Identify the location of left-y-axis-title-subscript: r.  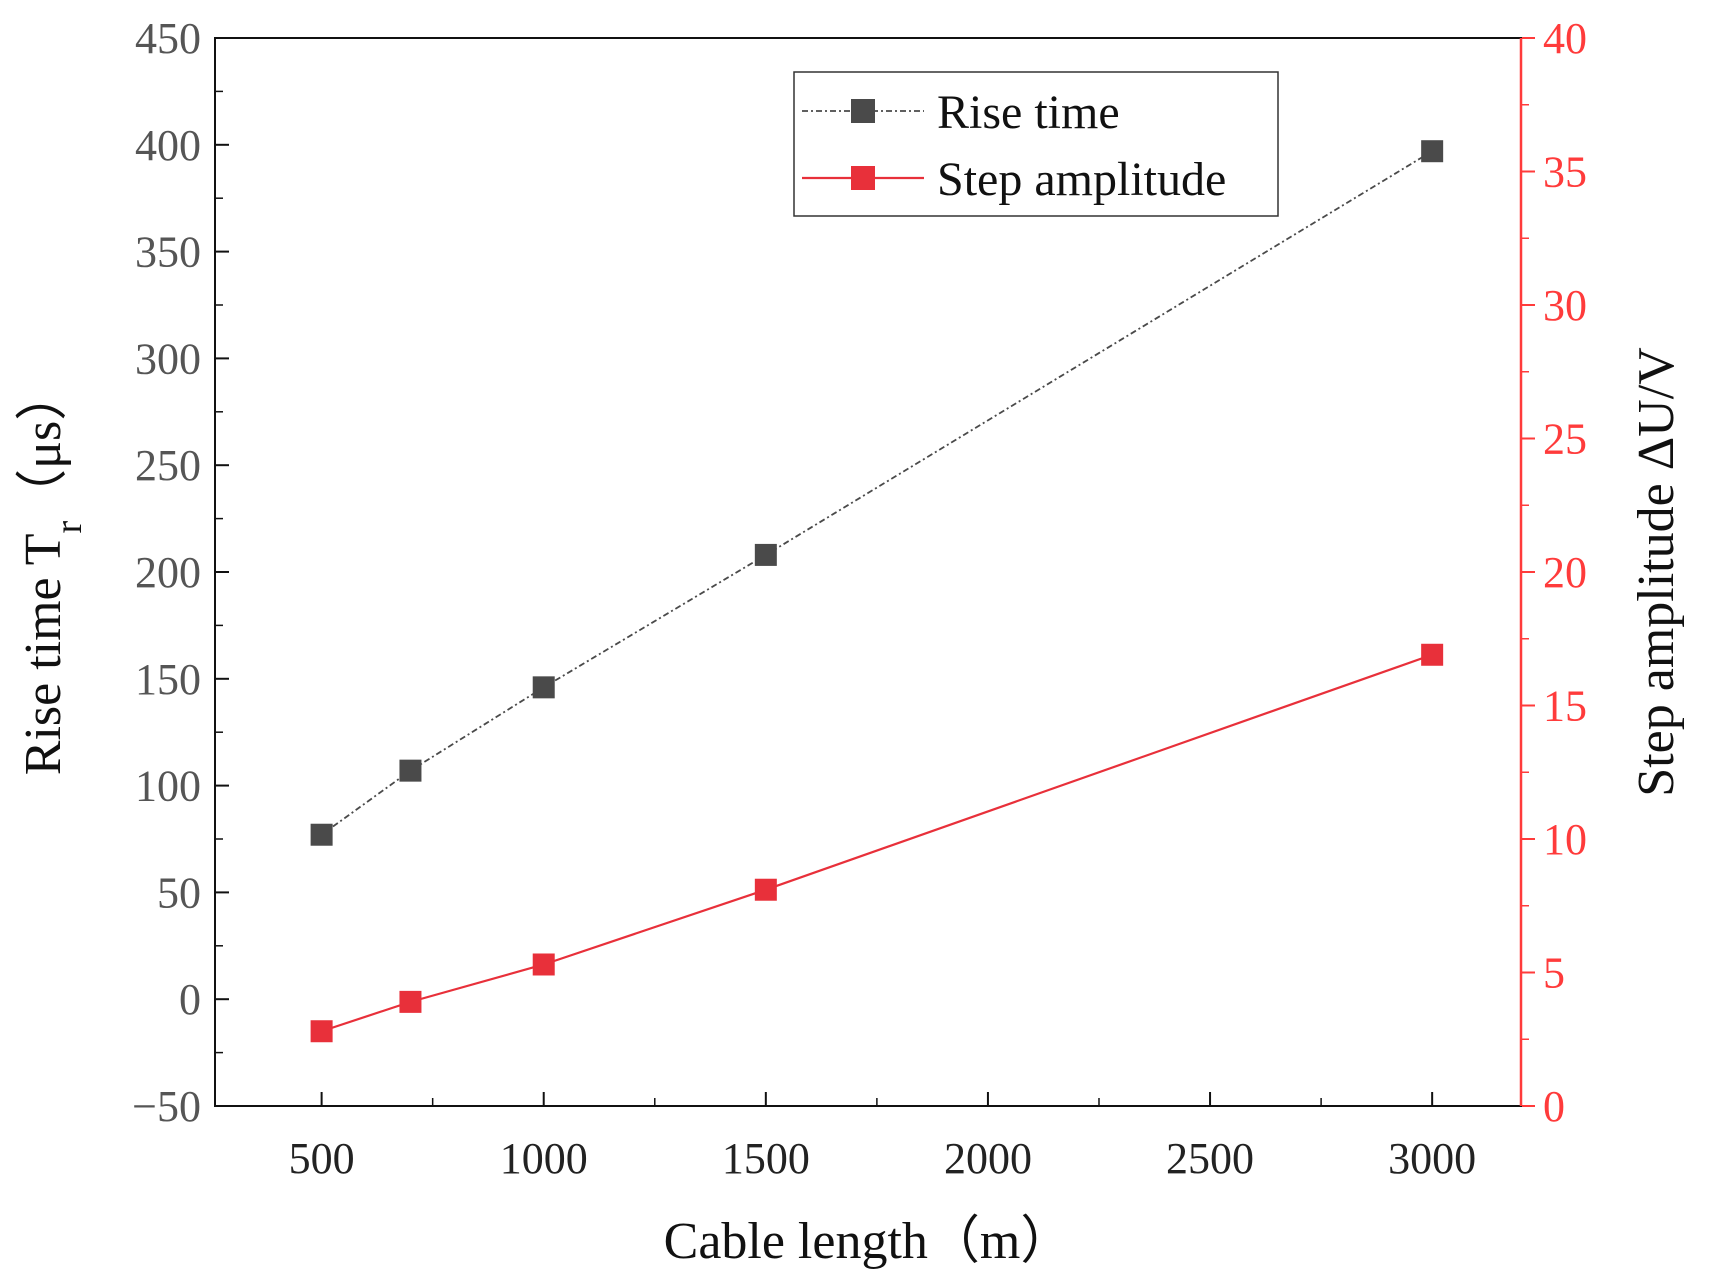
(69, 527).